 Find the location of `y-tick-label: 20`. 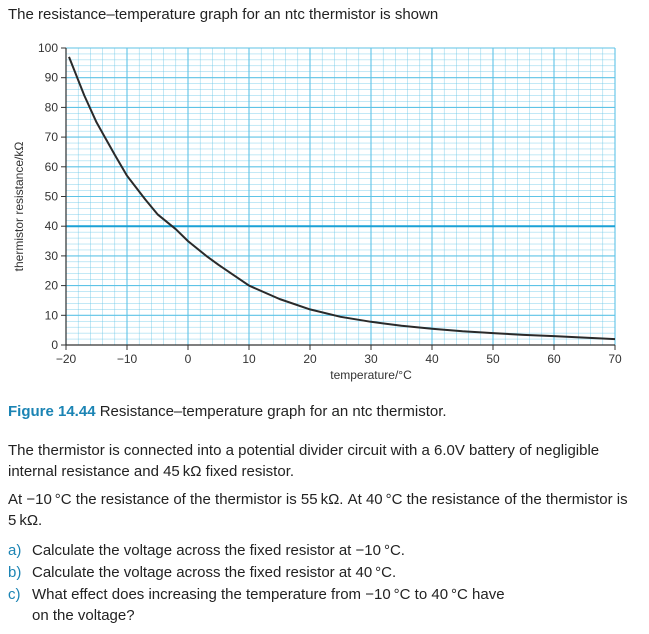

y-tick-label: 20 is located at coordinates (52, 286).